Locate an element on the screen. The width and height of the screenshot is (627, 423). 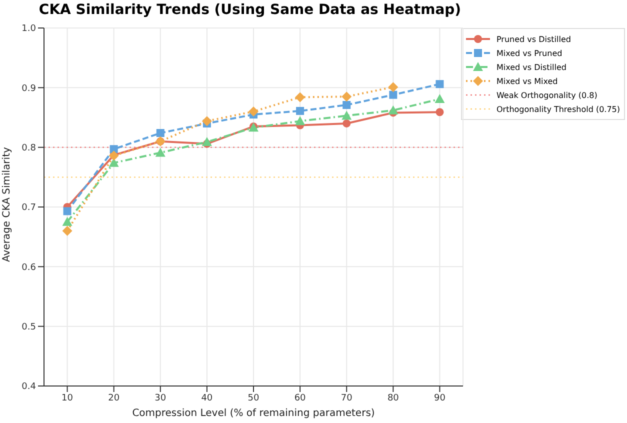
y-tick-label: 0.9 is located at coordinates (29, 89).